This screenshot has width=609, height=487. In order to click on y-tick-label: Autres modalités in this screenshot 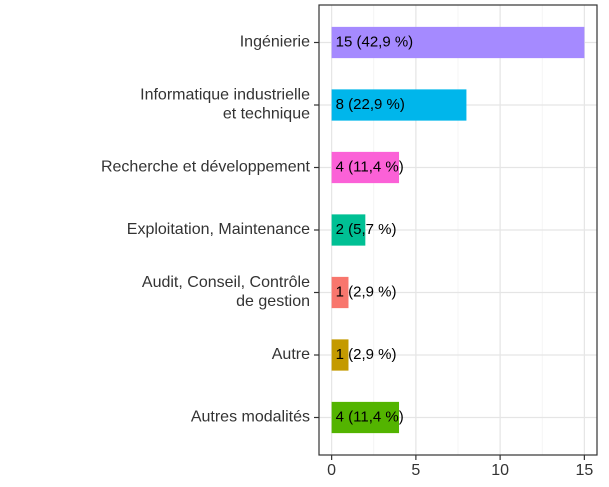, I will do `click(250, 417)`.